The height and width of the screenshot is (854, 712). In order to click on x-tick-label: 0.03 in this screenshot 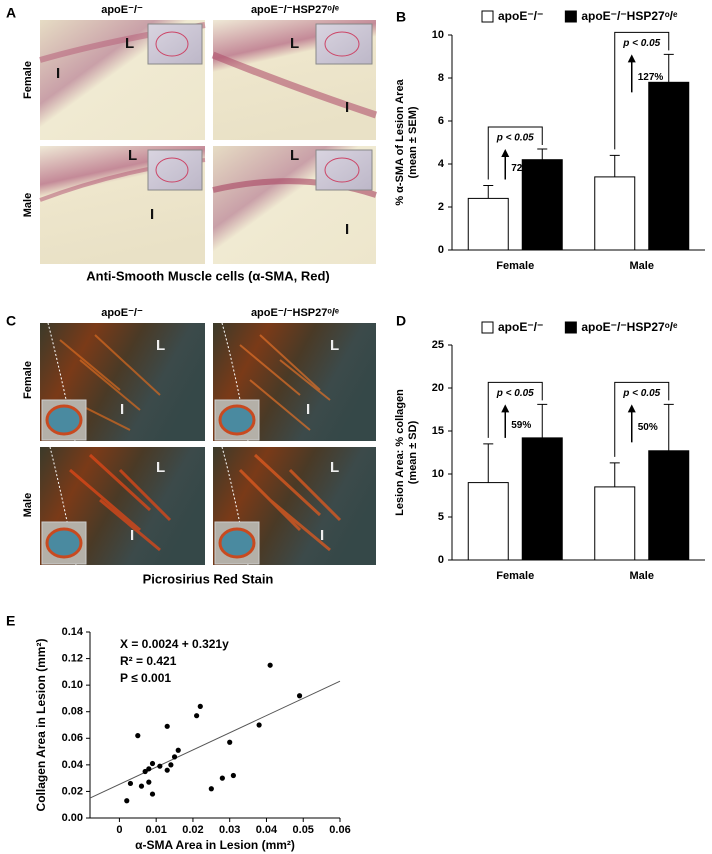, I will do `click(229, 830)`.